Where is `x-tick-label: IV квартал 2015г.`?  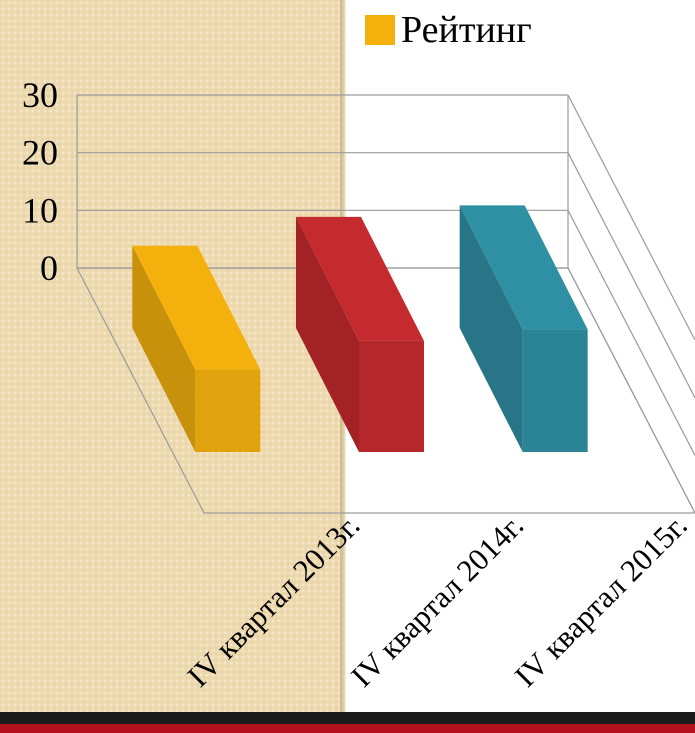
x-tick-label: IV квартал 2015г. is located at coordinates (601, 601).